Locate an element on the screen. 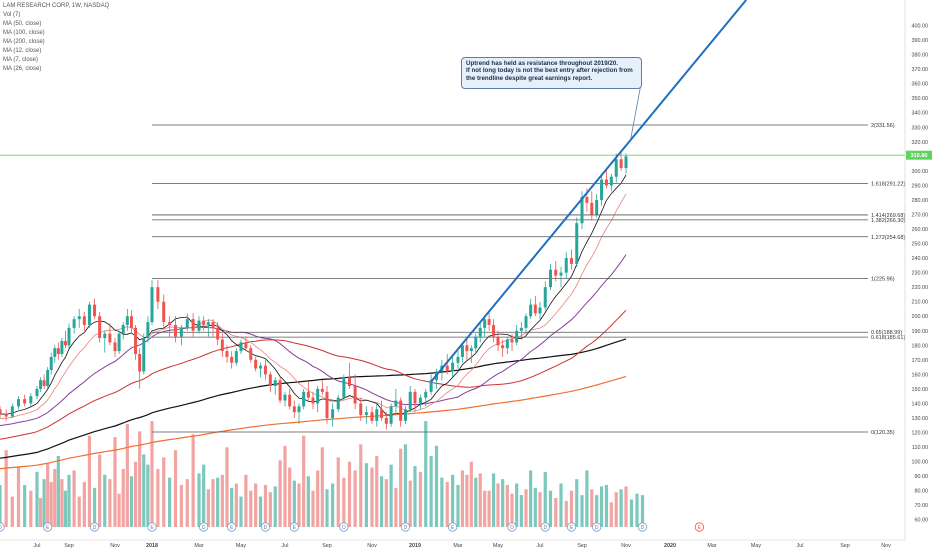  price-tick-label: 190.00 is located at coordinates (920, 332).